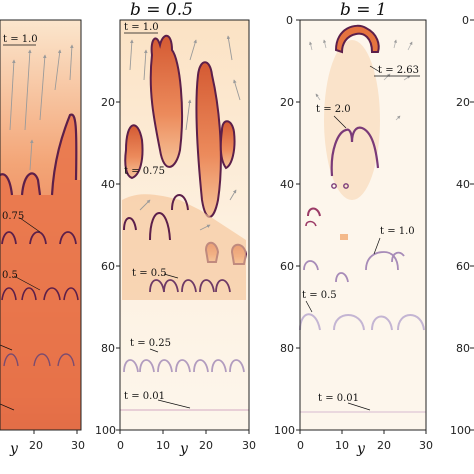  Describe the element at coordinates (39, 154) in the screenshot. I see `left-front-contour` at that location.